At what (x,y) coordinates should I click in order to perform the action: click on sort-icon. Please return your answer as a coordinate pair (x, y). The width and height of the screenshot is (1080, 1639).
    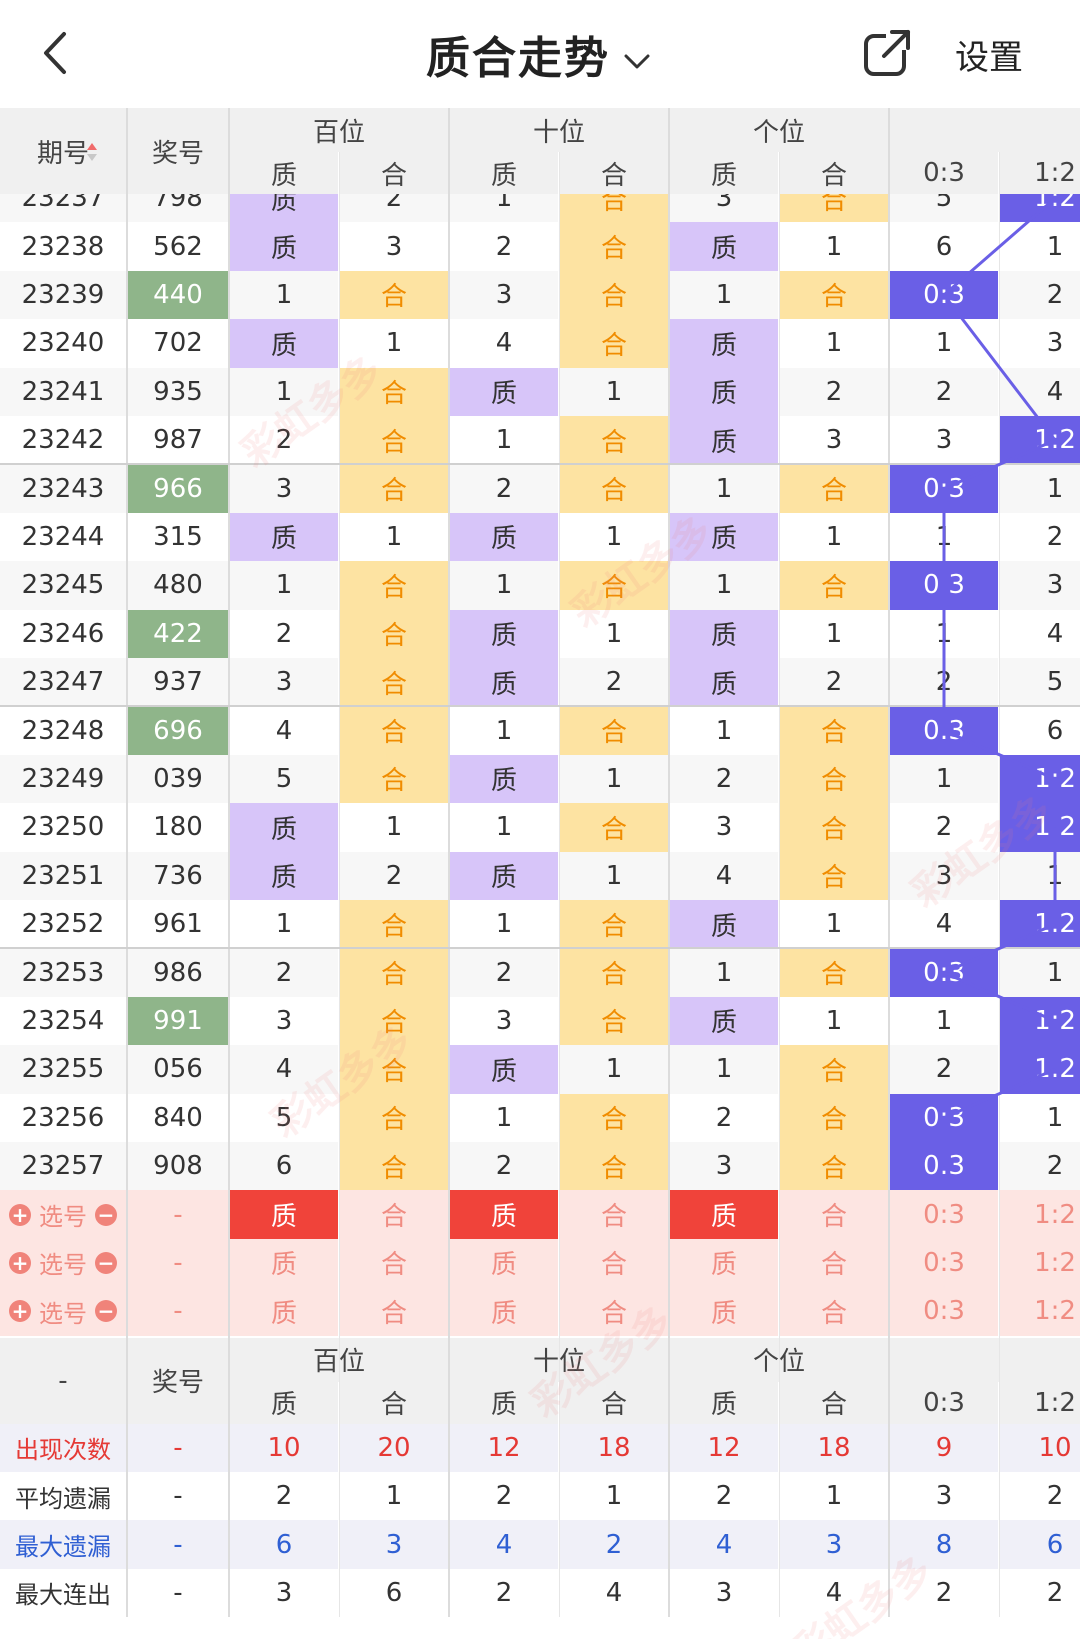
    Looking at the image, I should click on (92, 152).